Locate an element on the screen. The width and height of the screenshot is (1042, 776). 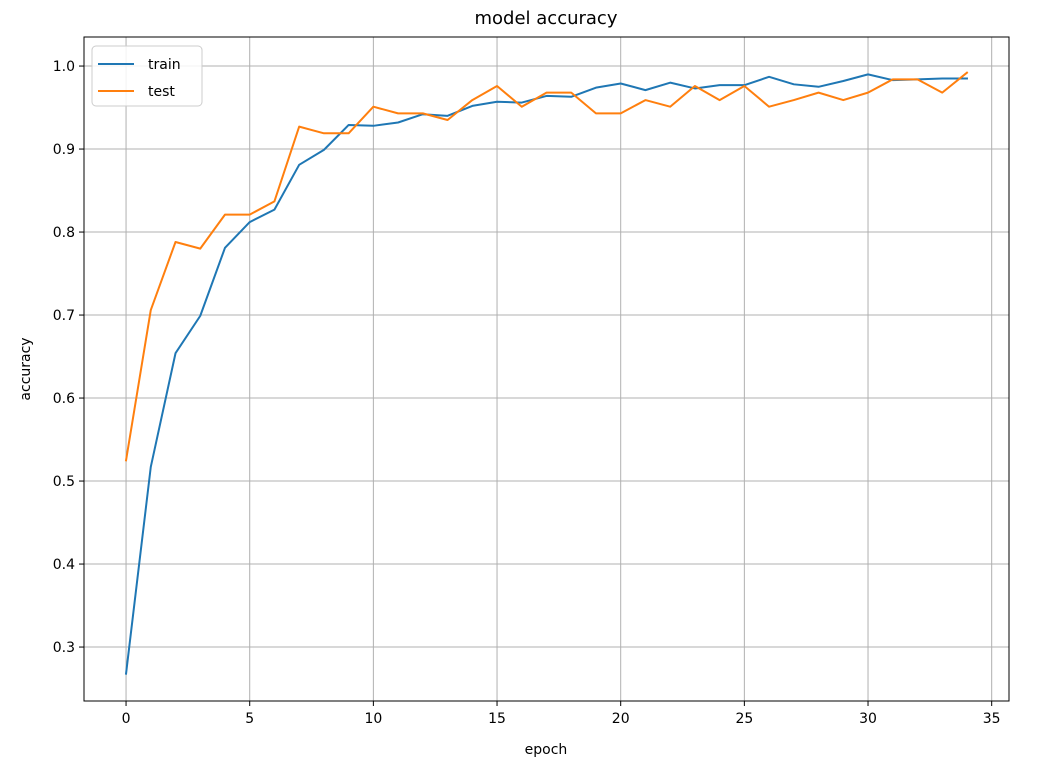
y-tick-label: 0.9 is located at coordinates (64, 150).